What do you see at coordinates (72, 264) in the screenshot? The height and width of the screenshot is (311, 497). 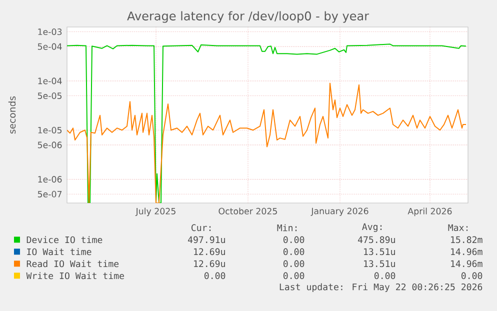 I see `legend-label: Read IO Wait time` at bounding box center [72, 264].